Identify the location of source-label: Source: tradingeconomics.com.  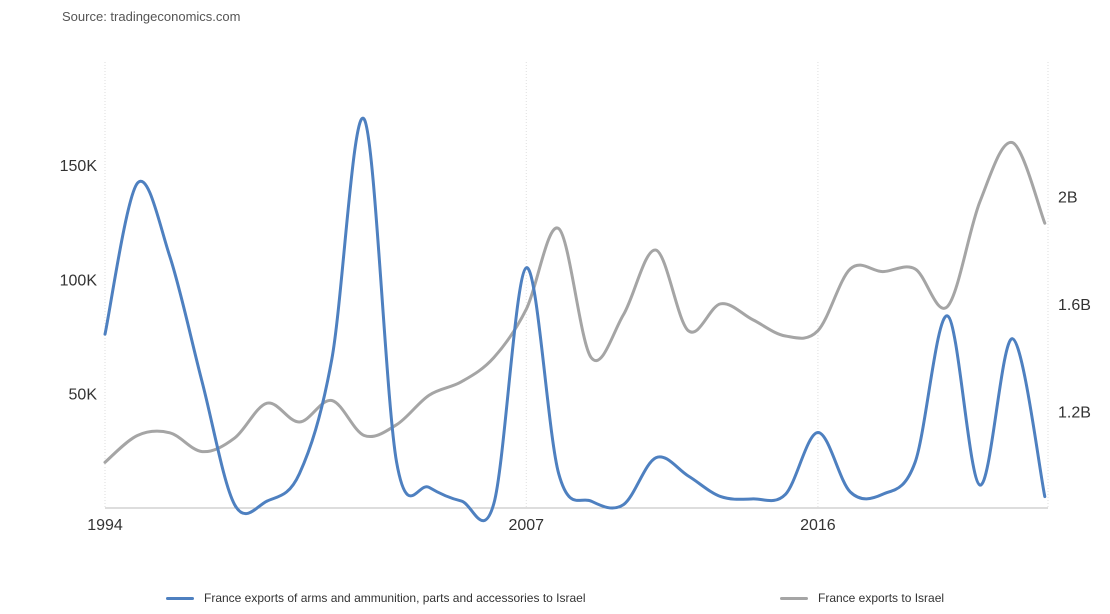
(151, 16).